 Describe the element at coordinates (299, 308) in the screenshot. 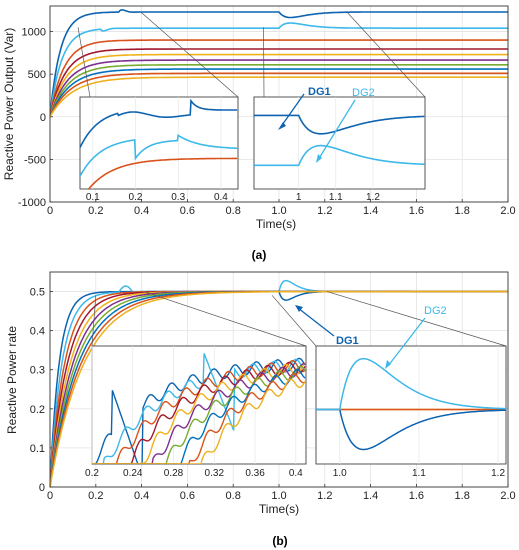

I see `annotation-arrowhead-dg1` at that location.